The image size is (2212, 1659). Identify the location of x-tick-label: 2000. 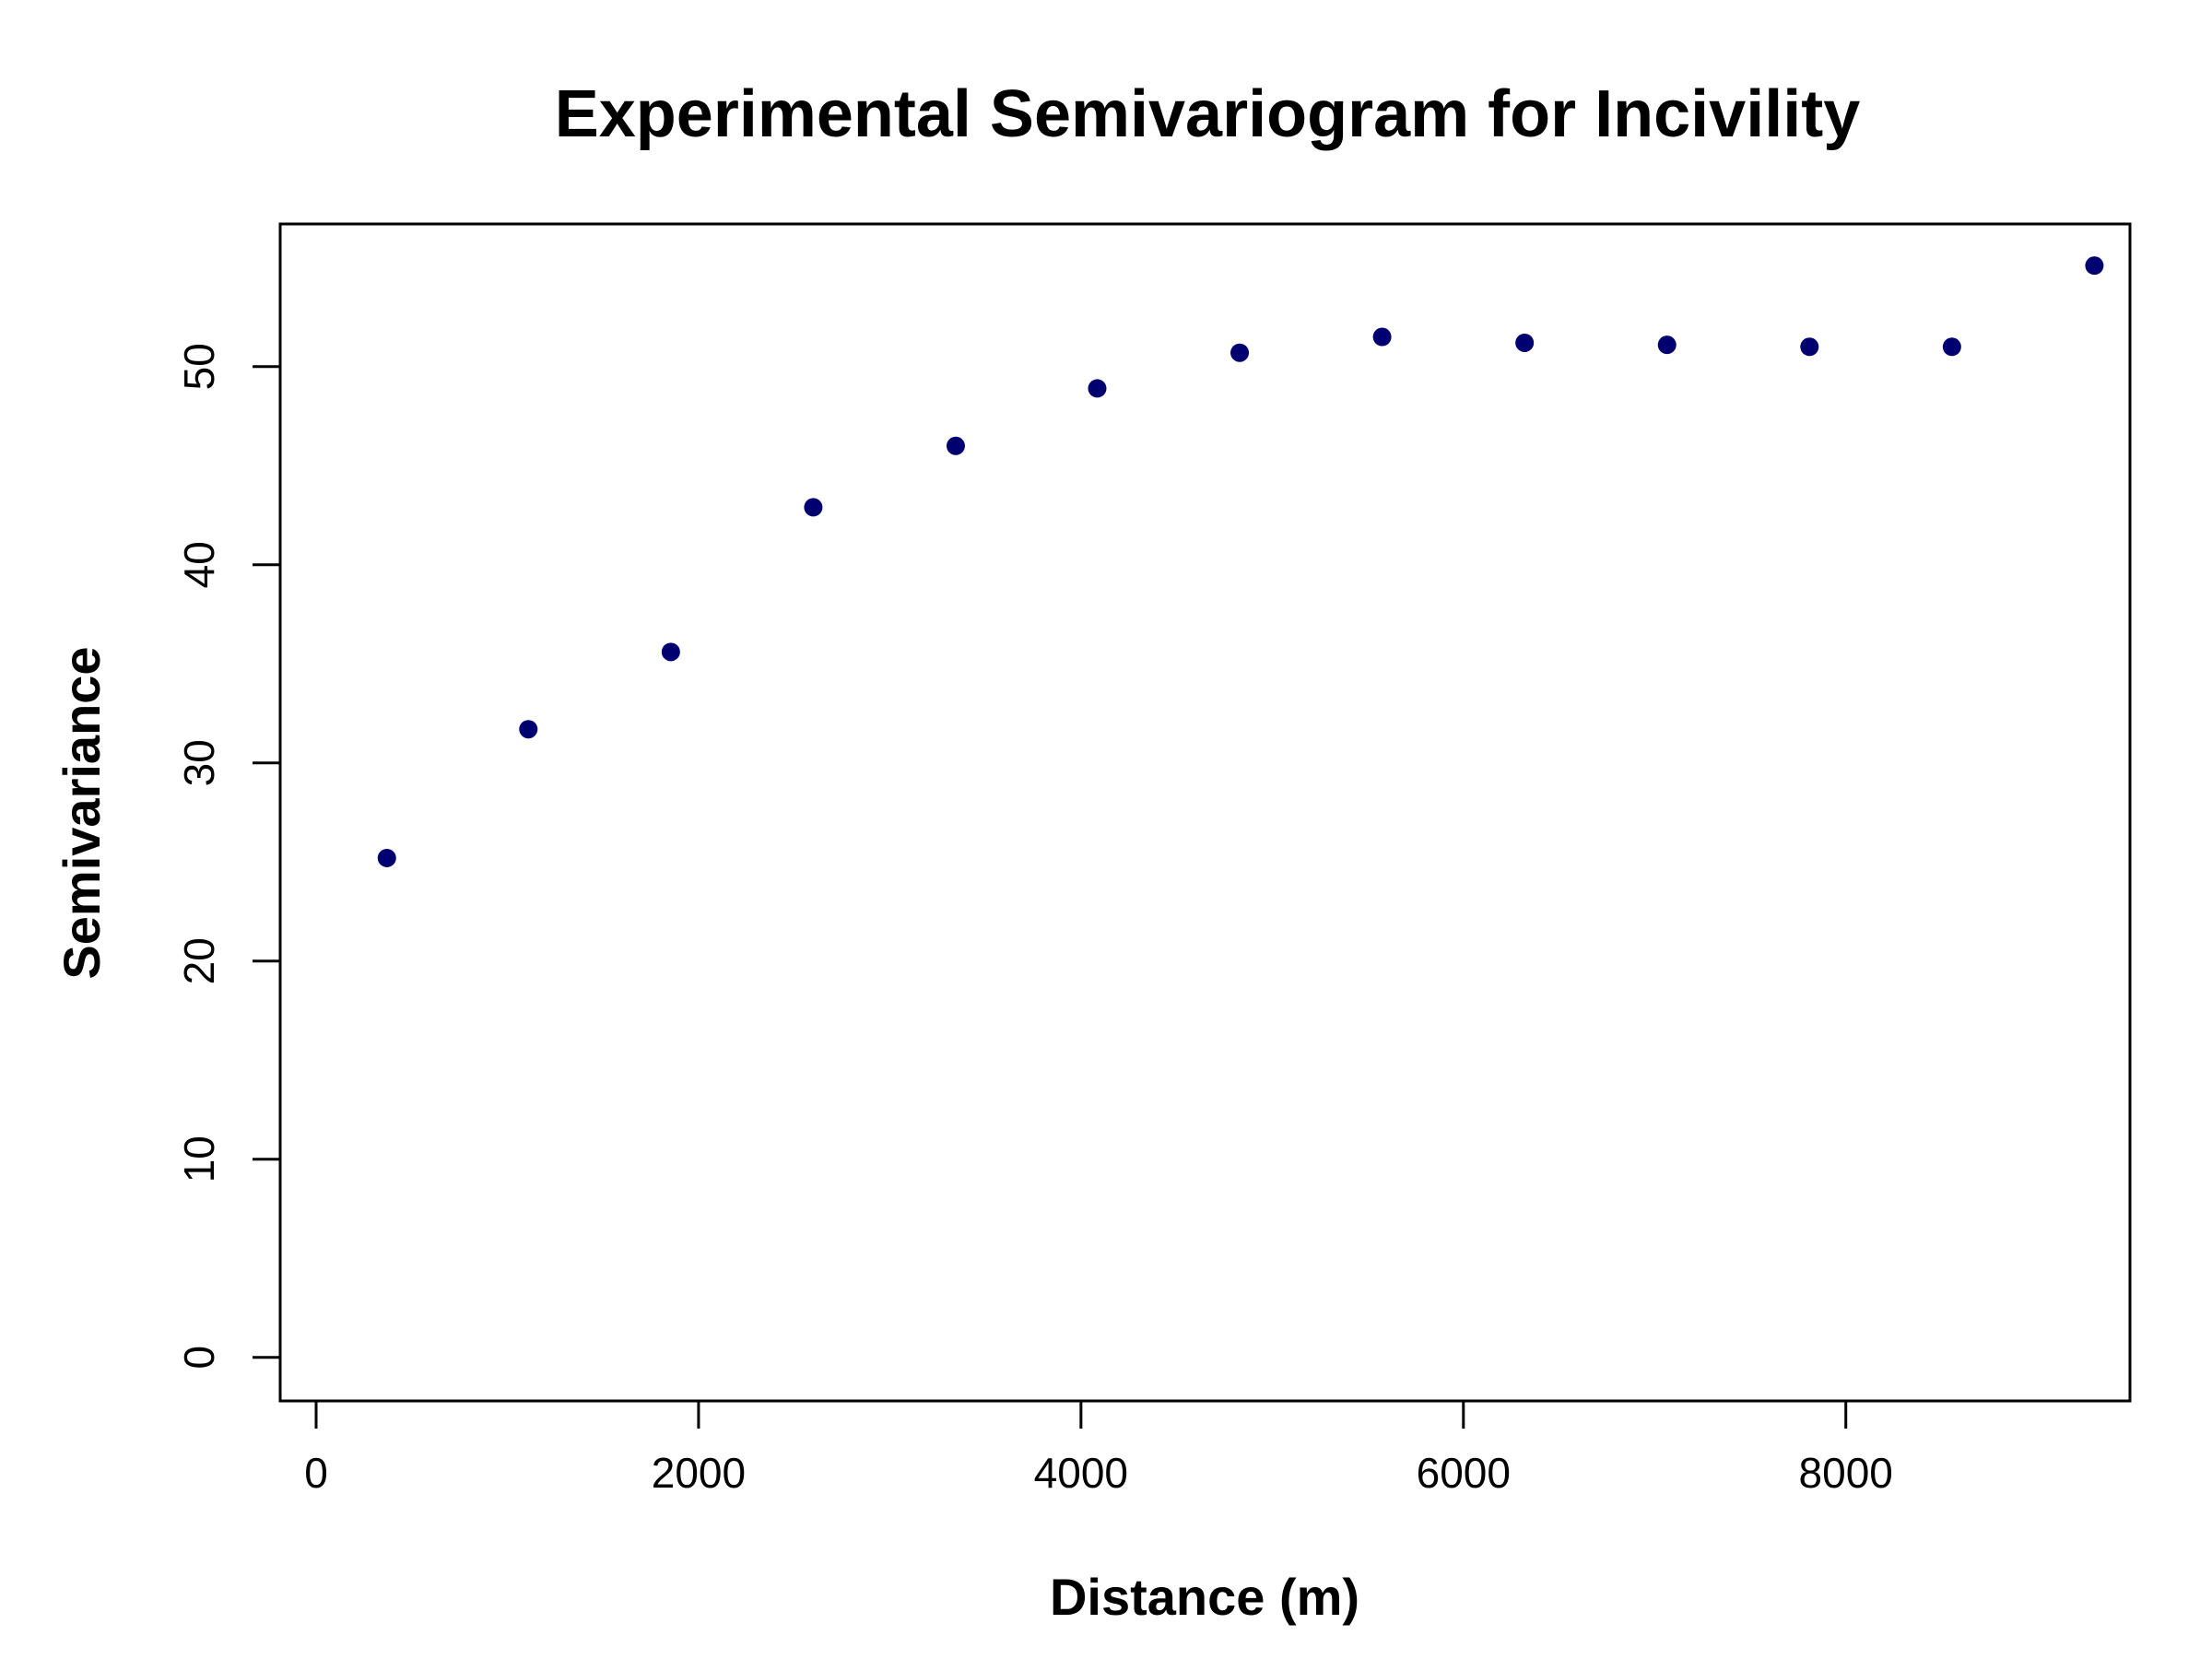
(699, 1473).